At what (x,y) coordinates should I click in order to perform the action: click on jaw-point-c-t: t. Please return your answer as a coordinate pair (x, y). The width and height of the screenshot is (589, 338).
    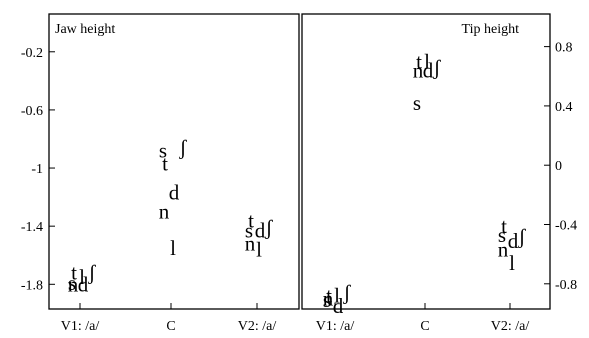
    Looking at the image, I should click on (165, 164).